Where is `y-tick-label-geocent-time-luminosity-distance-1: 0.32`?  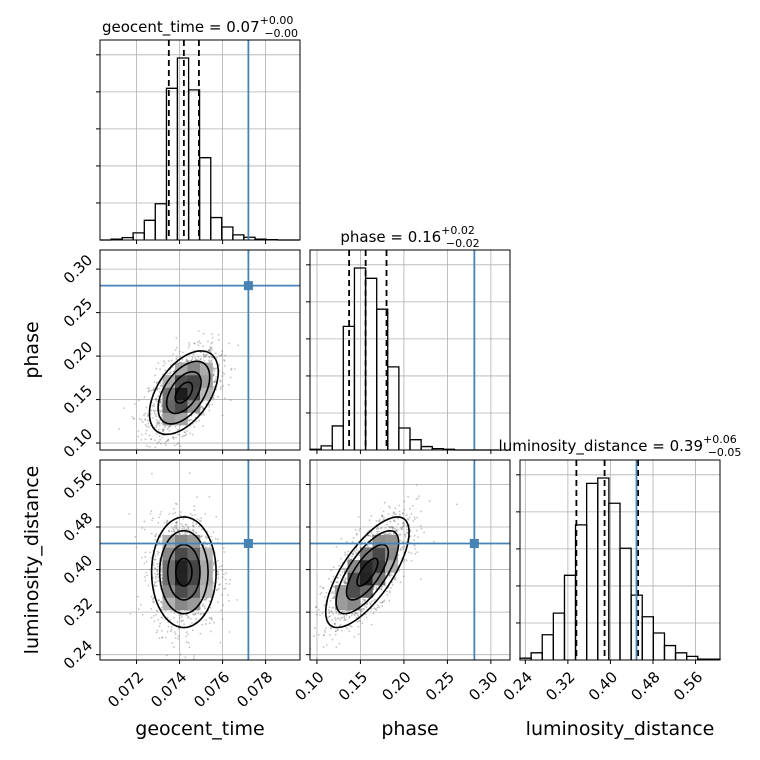
y-tick-label-geocent-time-luminosity-distance-1: 0.32 is located at coordinates (78, 612).